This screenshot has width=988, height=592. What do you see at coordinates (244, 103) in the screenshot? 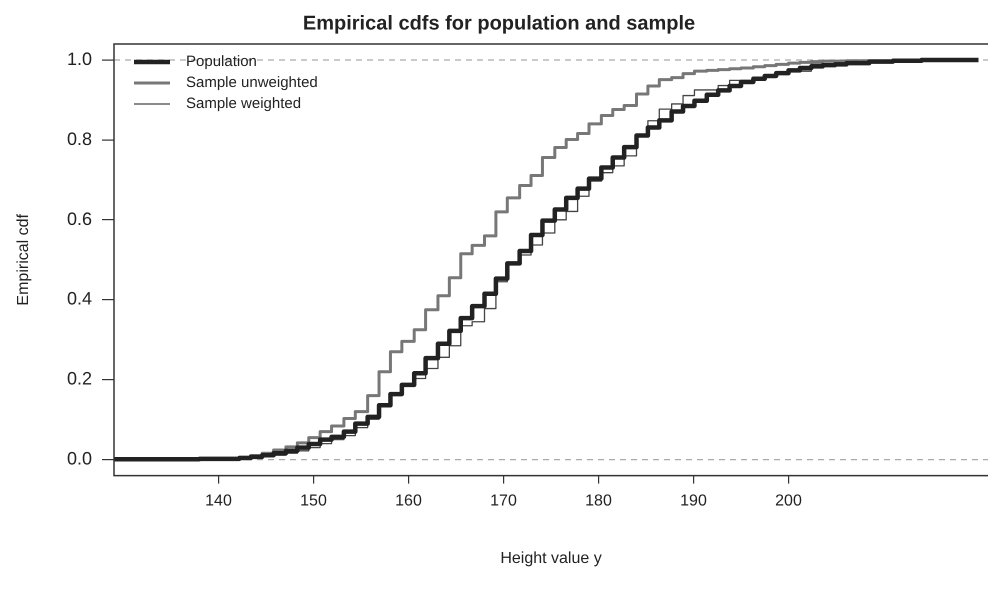
I see `legend-label: Sample weighted` at bounding box center [244, 103].